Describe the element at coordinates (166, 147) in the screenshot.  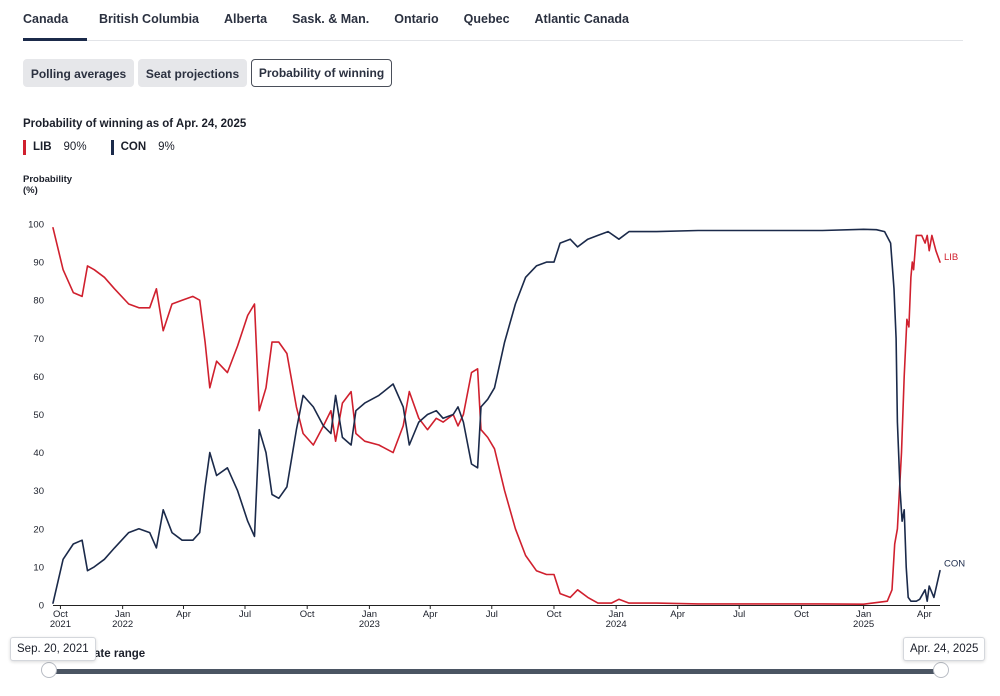
I see `legend-con-value: 9%` at that location.